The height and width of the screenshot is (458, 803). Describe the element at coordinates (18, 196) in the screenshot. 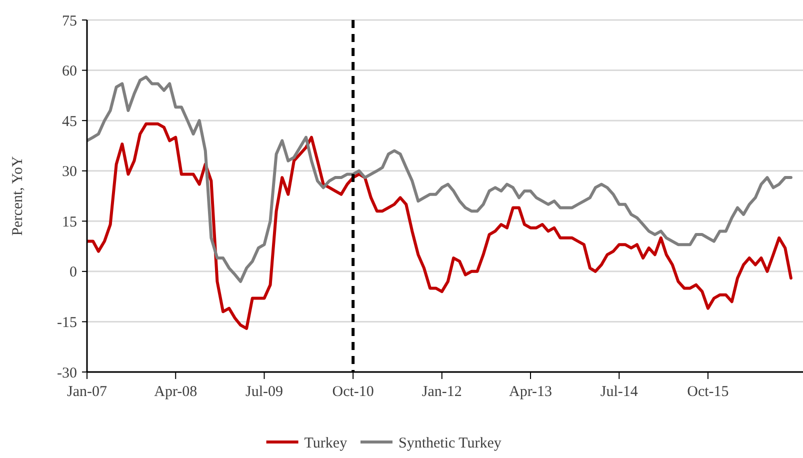

I see `y-axis-title: Percent, YoY` at that location.